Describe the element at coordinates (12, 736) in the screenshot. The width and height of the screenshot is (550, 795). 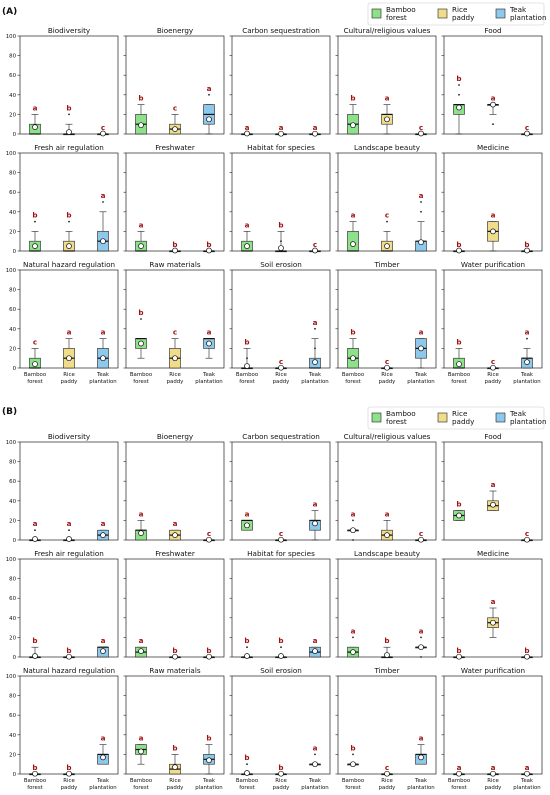
I see `y-tick-label: 40` at that location.